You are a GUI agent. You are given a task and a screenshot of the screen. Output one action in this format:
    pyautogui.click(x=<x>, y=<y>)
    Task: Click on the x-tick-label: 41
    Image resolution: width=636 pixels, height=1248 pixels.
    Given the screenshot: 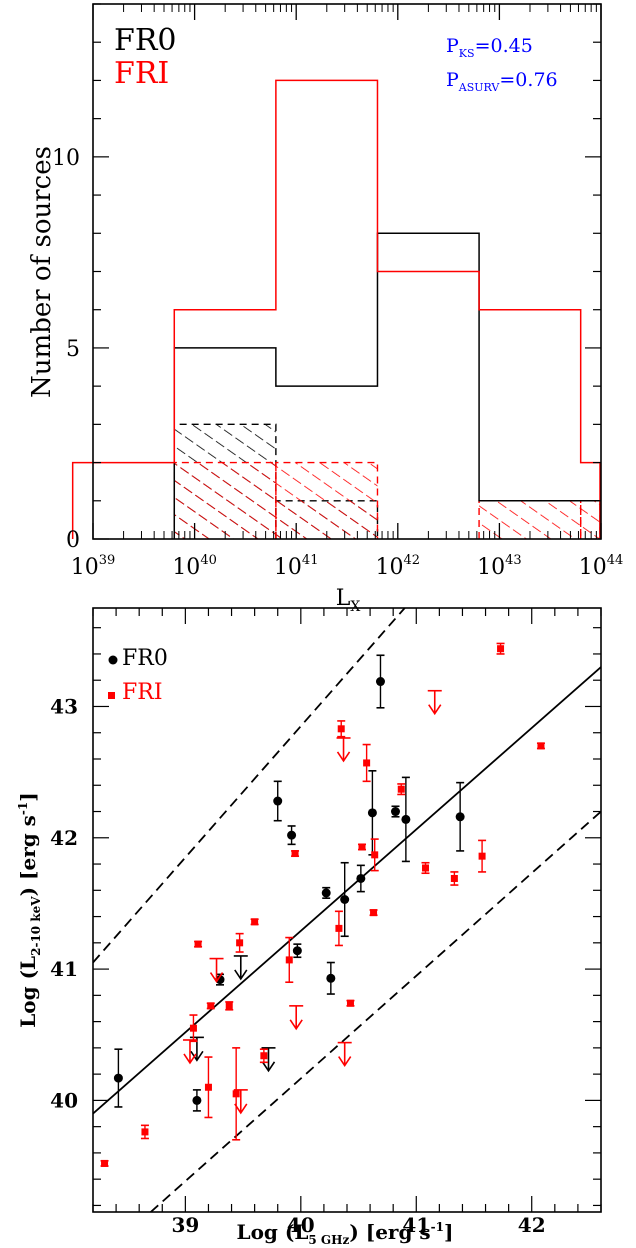 What is the action you would take?
    pyautogui.click(x=416, y=1225)
    